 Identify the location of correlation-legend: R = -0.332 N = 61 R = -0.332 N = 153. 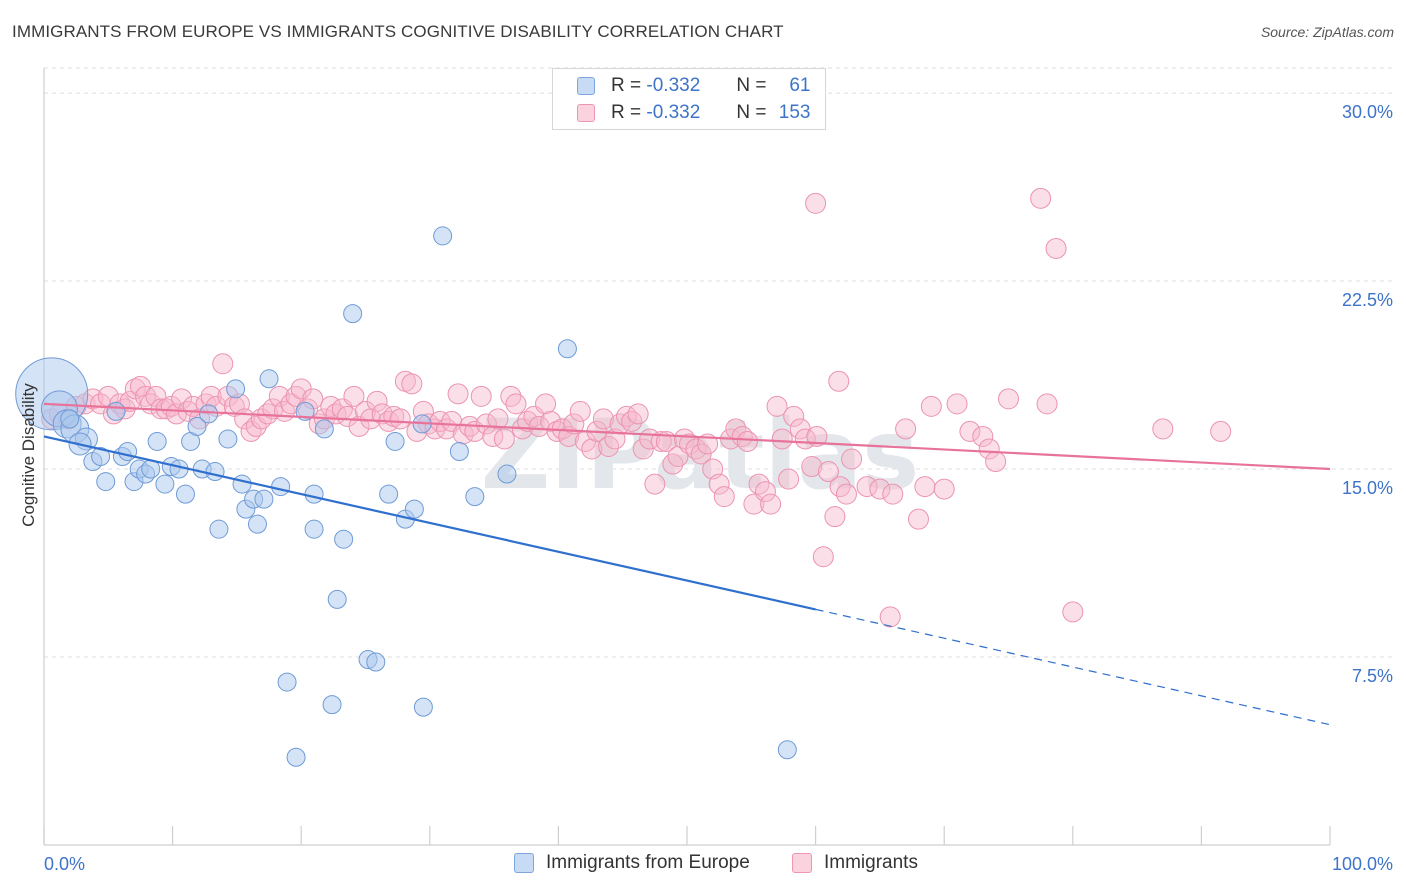
(689, 99).